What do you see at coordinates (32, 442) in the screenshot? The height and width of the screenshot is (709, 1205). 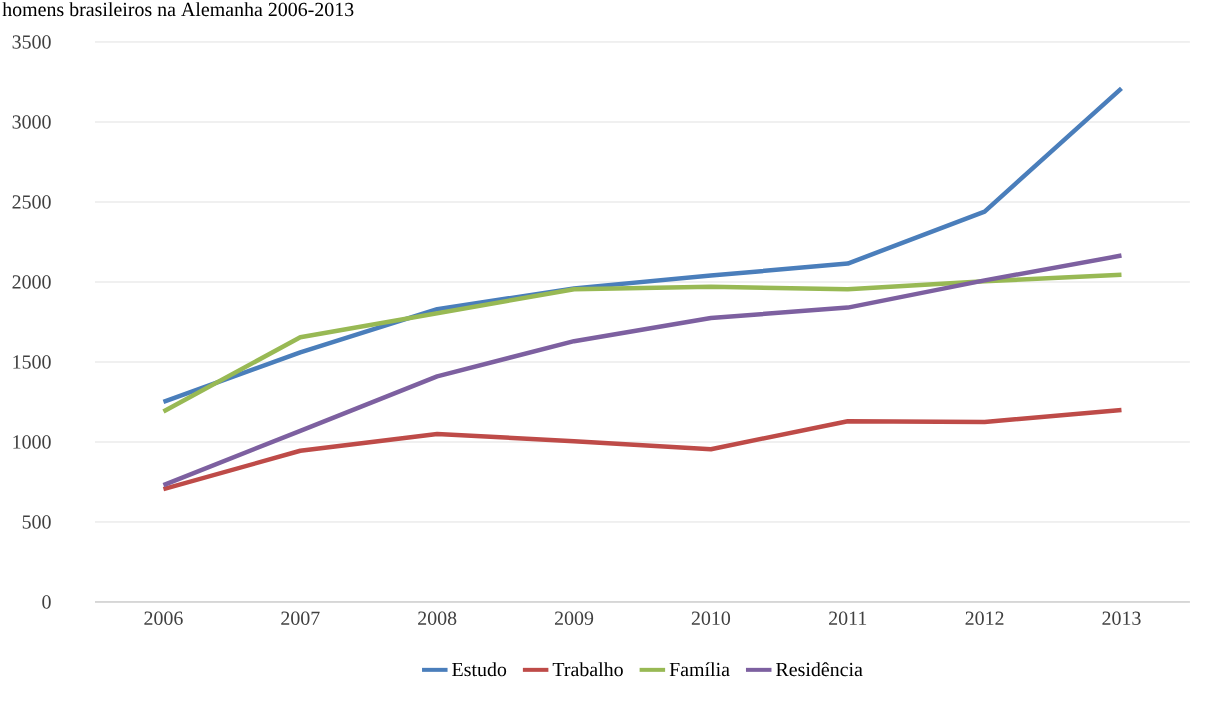 I see `y-tick-label: 1000` at bounding box center [32, 442].